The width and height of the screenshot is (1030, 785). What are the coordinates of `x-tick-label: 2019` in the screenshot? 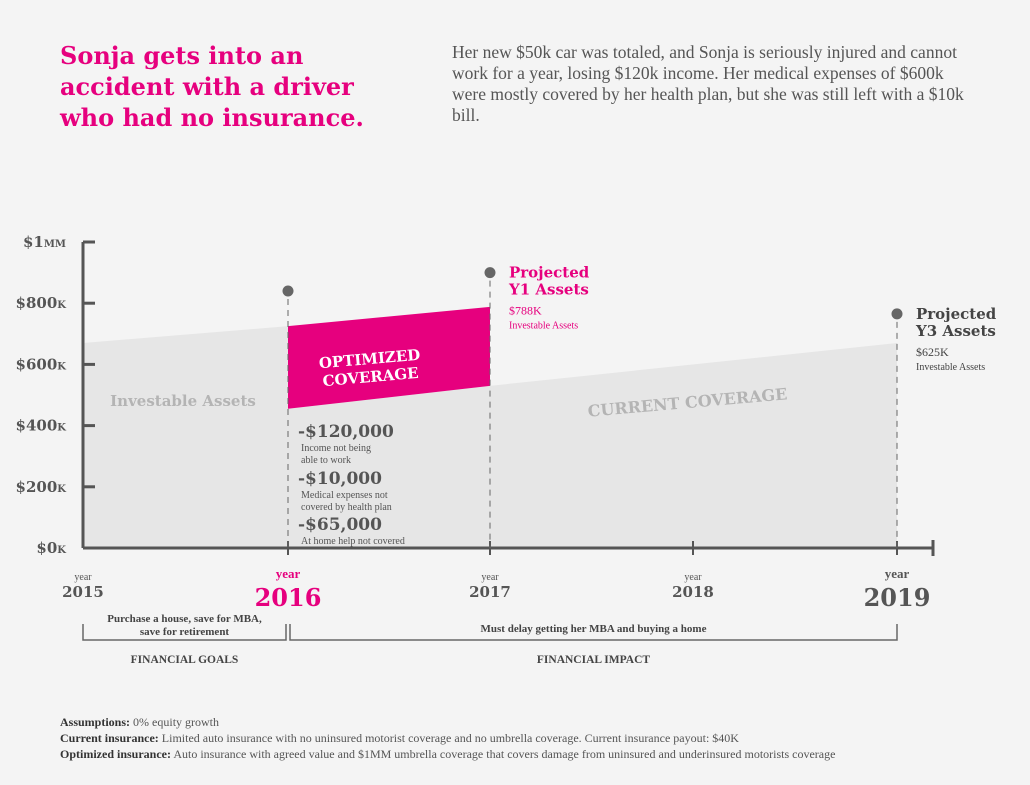 It's located at (897, 597).